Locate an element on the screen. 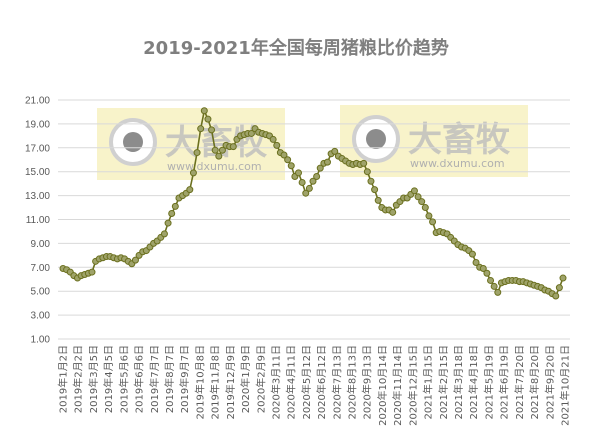 Image resolution: width=612 pixels, height=439 pixels. x-tick-label: 2020年9月13日 is located at coordinates (367, 382).